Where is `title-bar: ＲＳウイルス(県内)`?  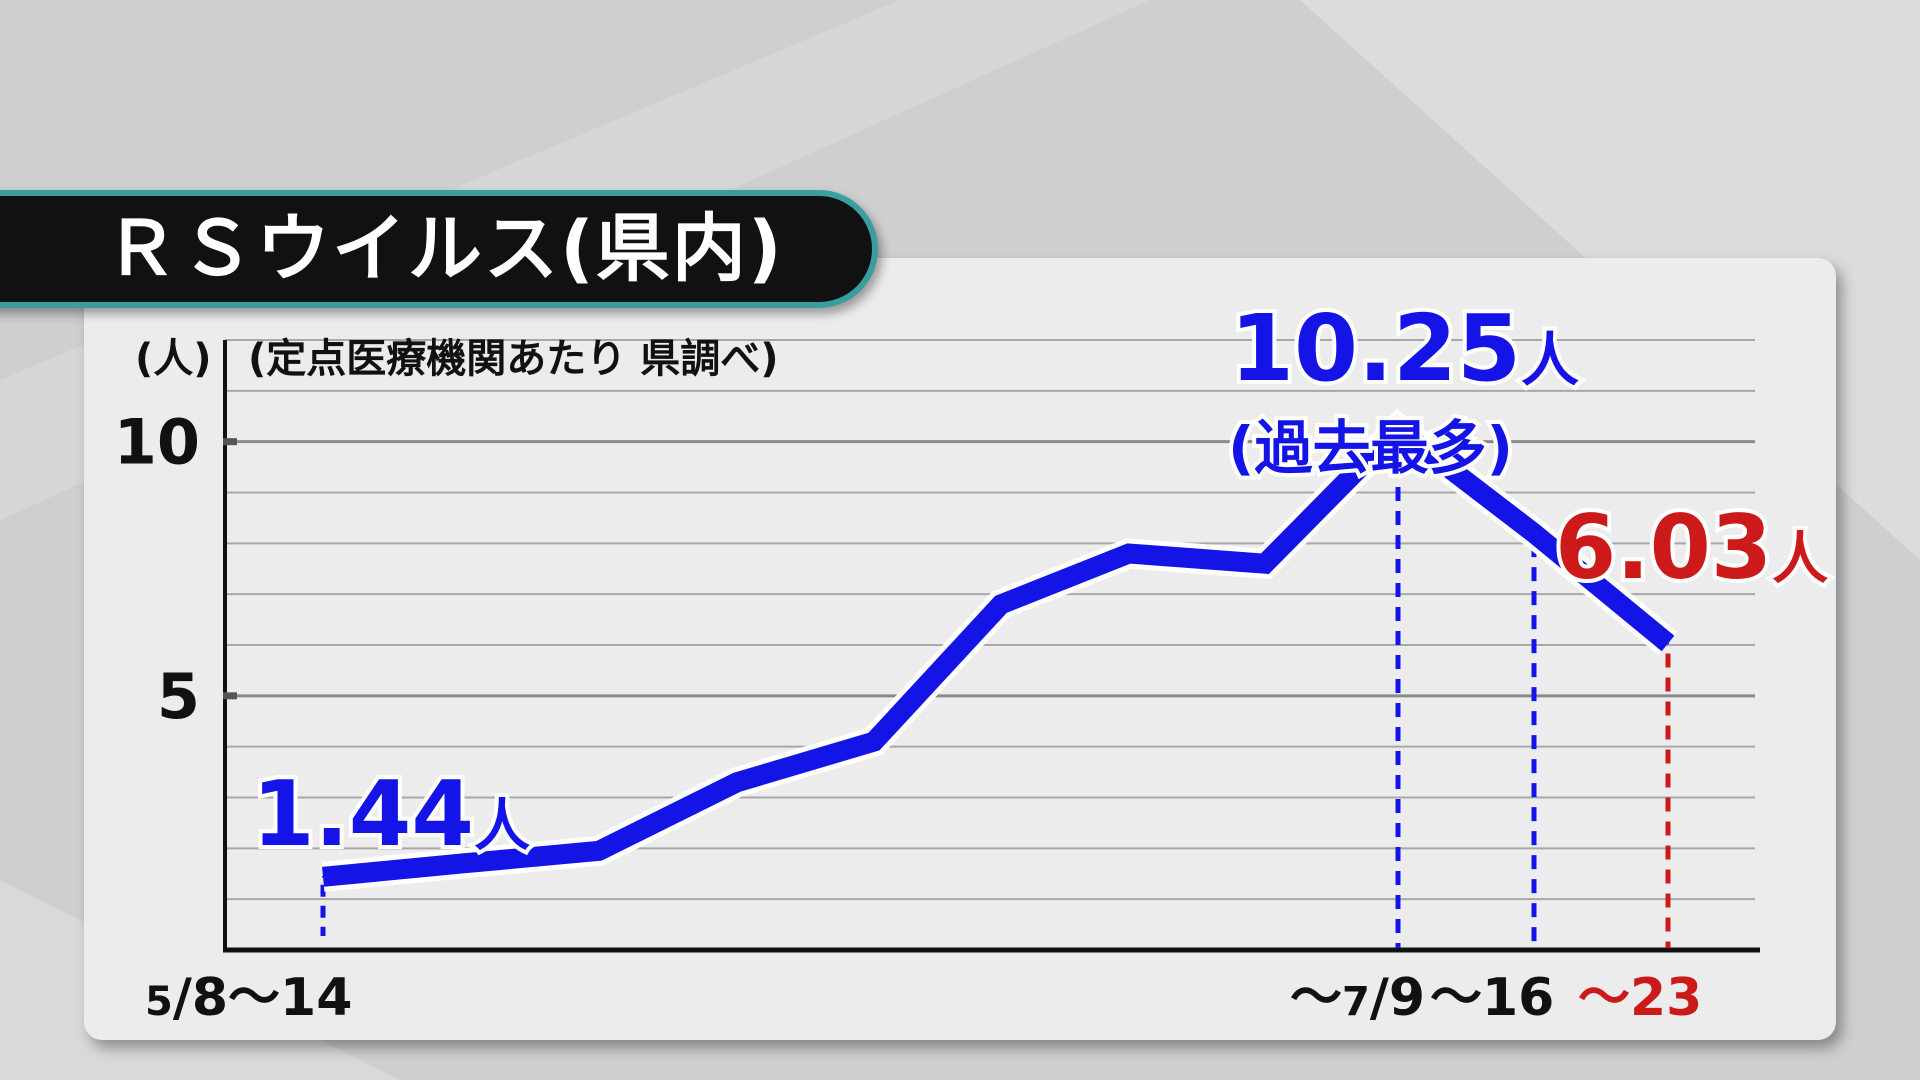
title-bar: ＲＳウイルス(県内) is located at coordinates (439, 249).